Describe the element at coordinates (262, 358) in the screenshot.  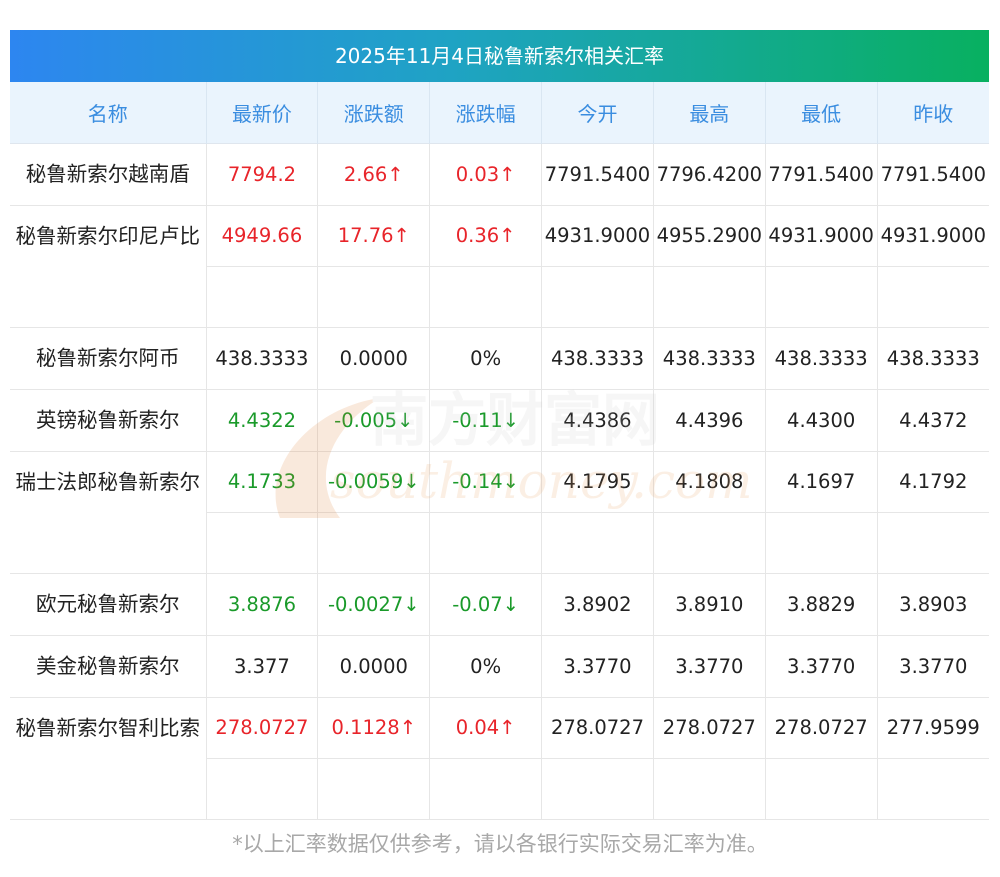
I see `cell-latest: 438.3333` at that location.